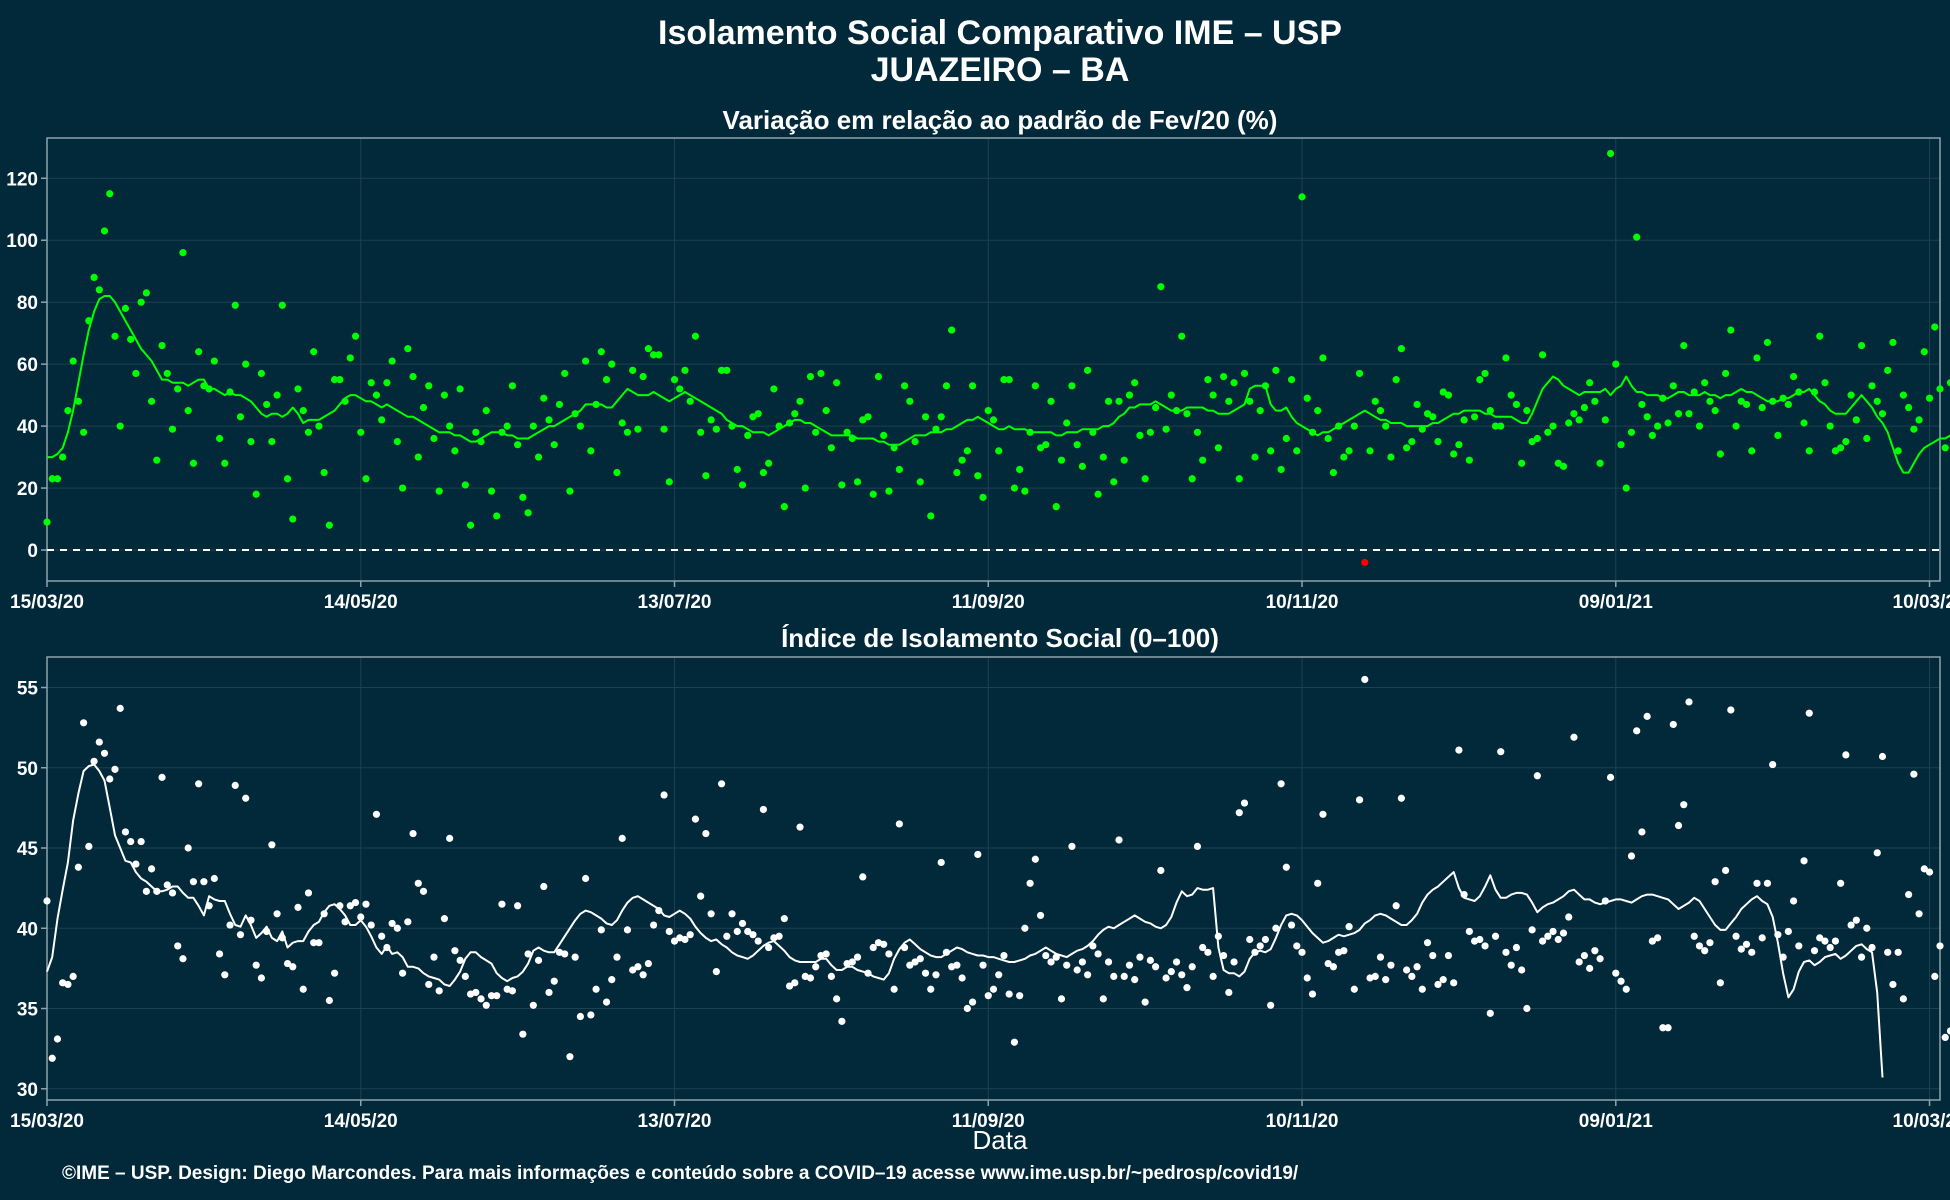  I want to click on y-tick-label: 55, so click(28, 688).